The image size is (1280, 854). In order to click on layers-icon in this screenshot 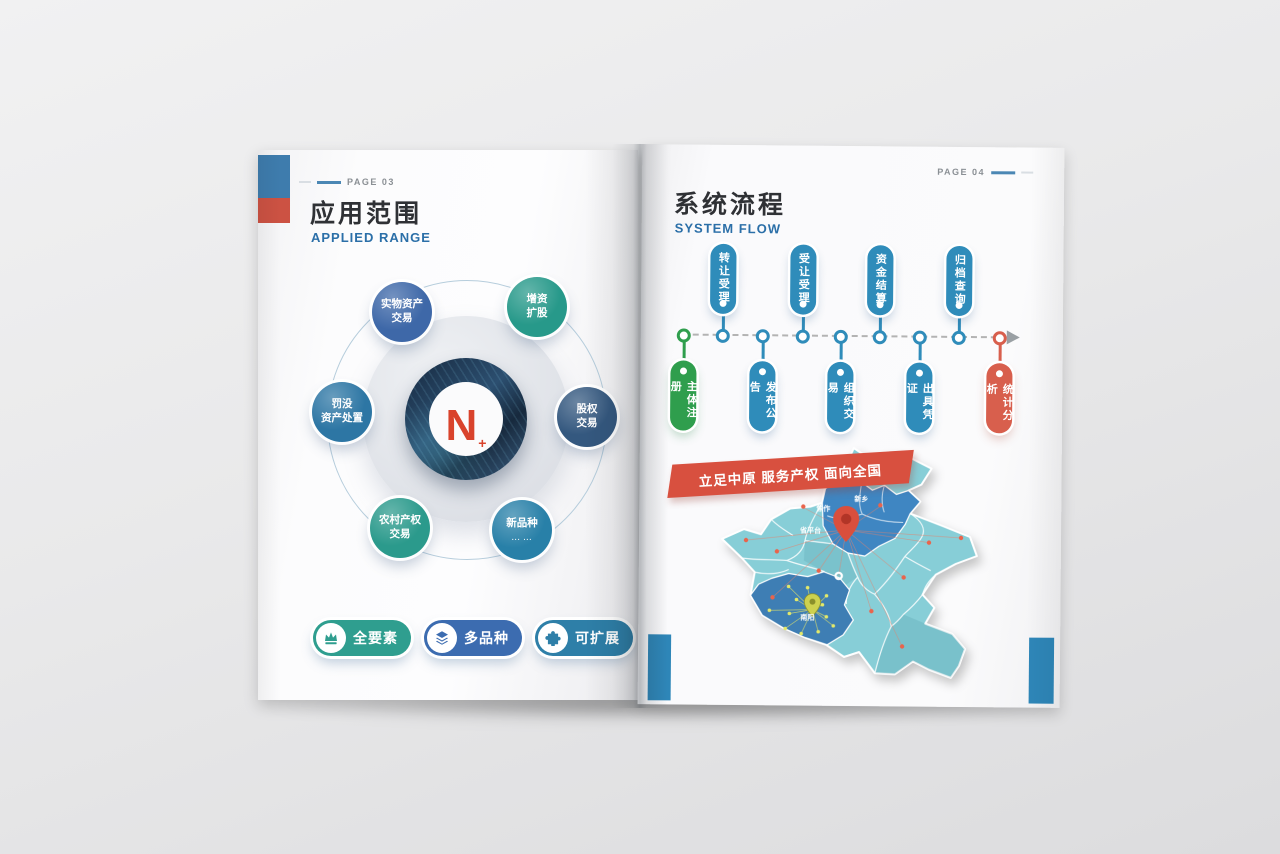, I will do `click(442, 638)`.